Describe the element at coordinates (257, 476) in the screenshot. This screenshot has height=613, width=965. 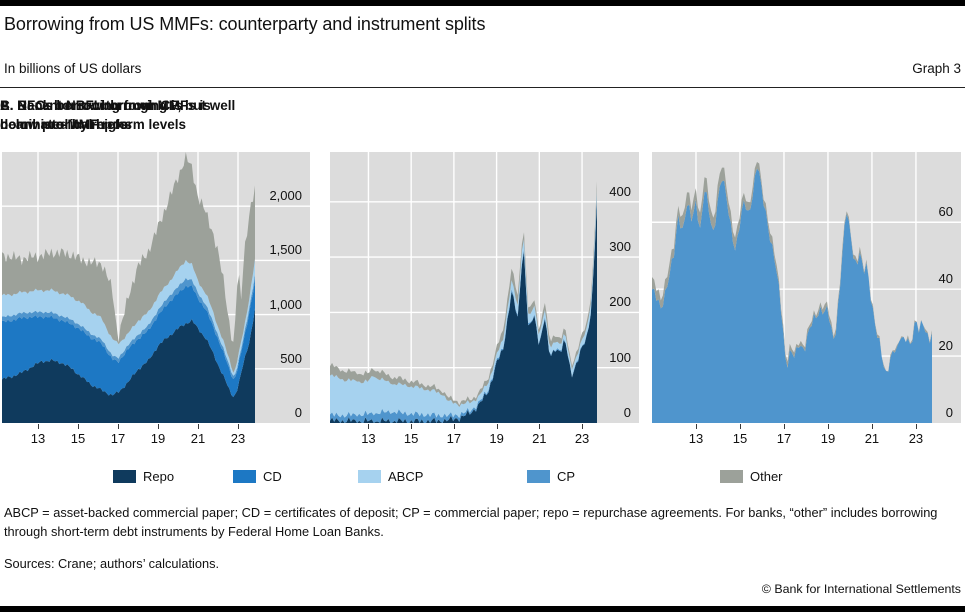
I see `legend-item-cd: CD` at that location.